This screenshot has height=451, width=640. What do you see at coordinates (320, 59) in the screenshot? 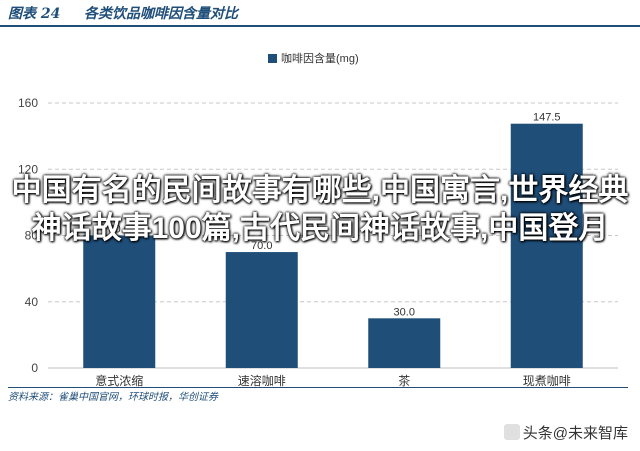
I see `legend-label: 咖啡因含量(mg)` at bounding box center [320, 59].